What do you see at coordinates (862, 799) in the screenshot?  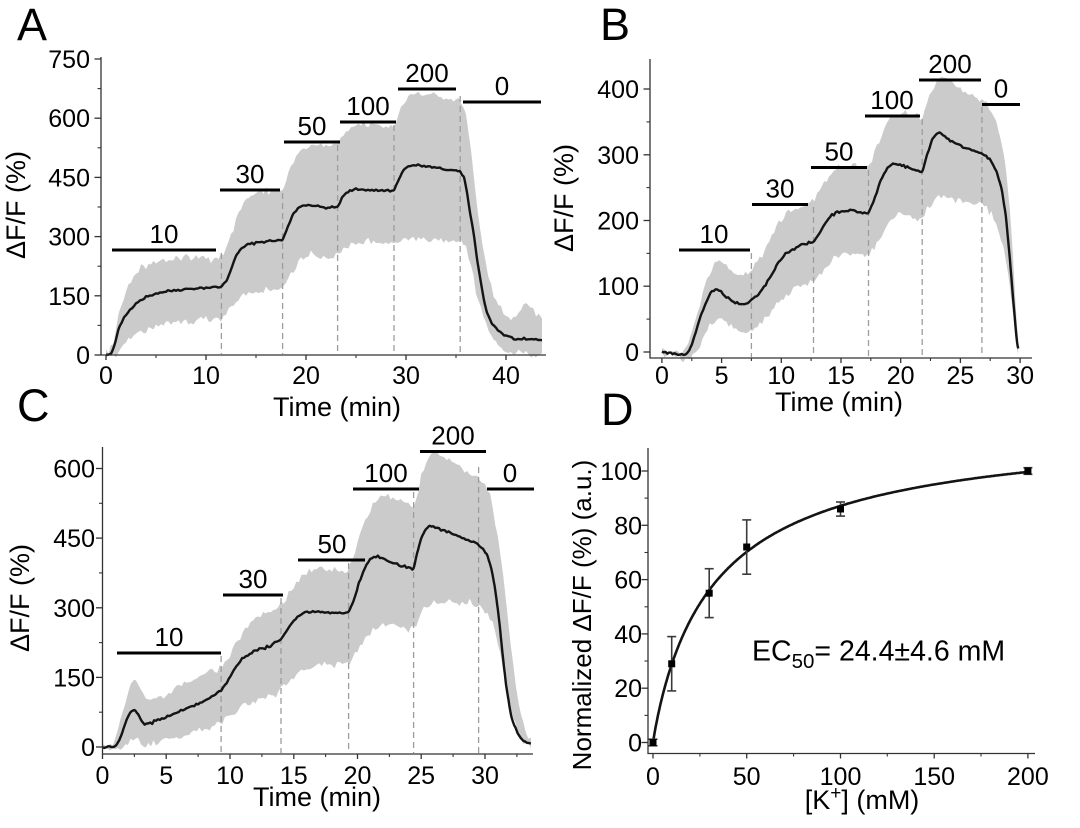 I see `svg-text: [K+] (mM)` at bounding box center [862, 799].